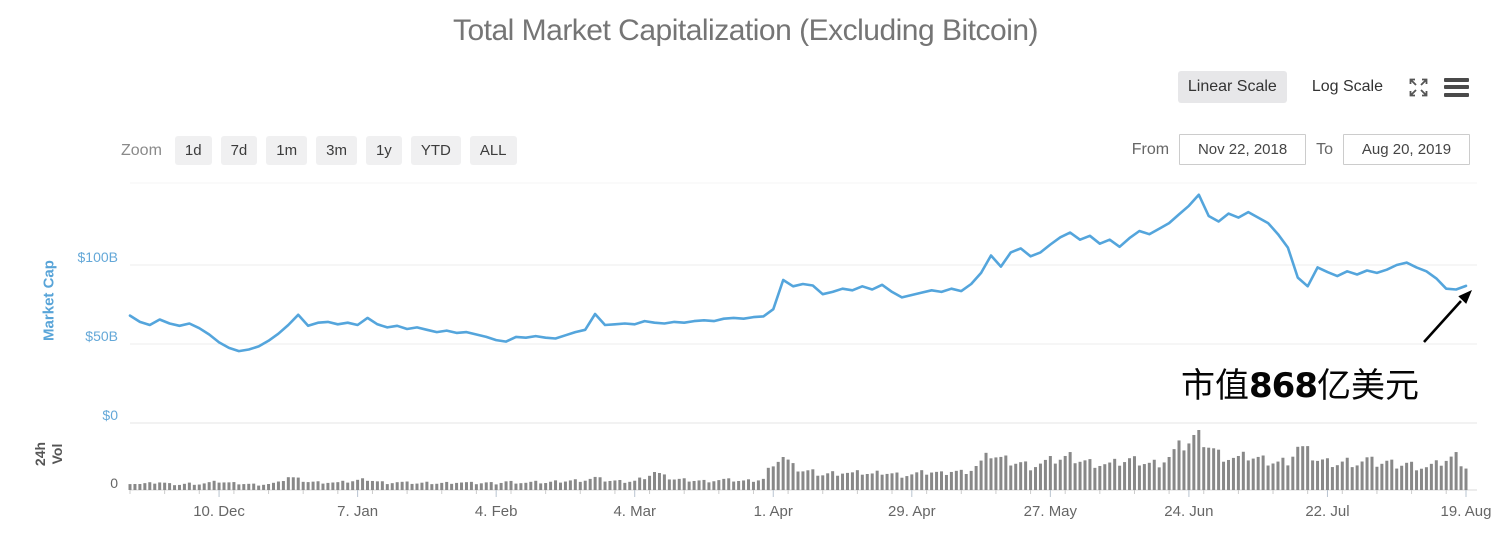 The width and height of the screenshot is (1491, 541). I want to click on log-scale-button: Log Scale, so click(1347, 86).